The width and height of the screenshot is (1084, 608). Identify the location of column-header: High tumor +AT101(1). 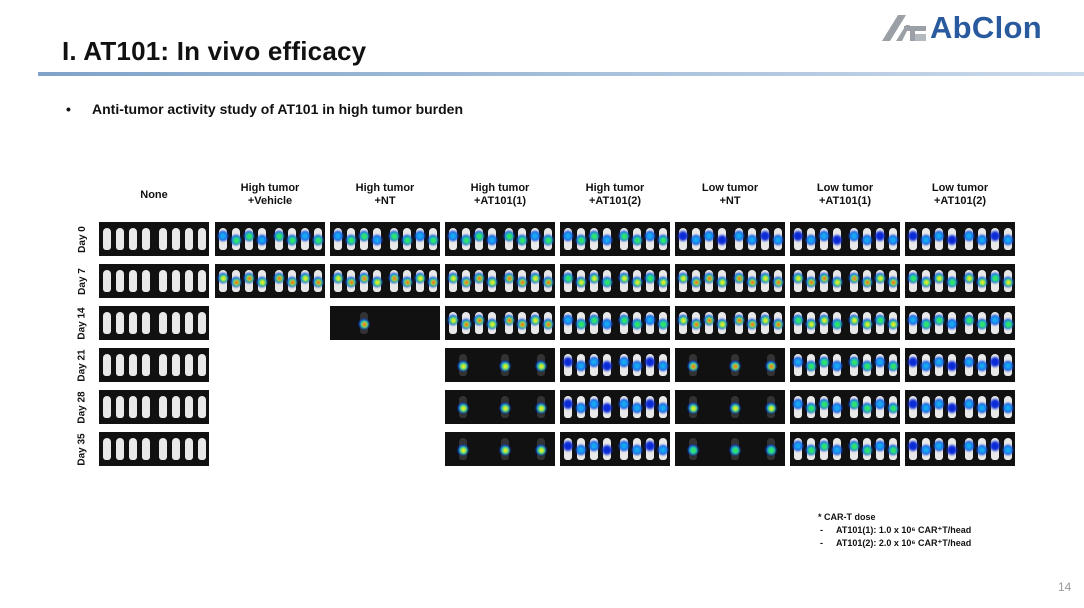
(500, 195).